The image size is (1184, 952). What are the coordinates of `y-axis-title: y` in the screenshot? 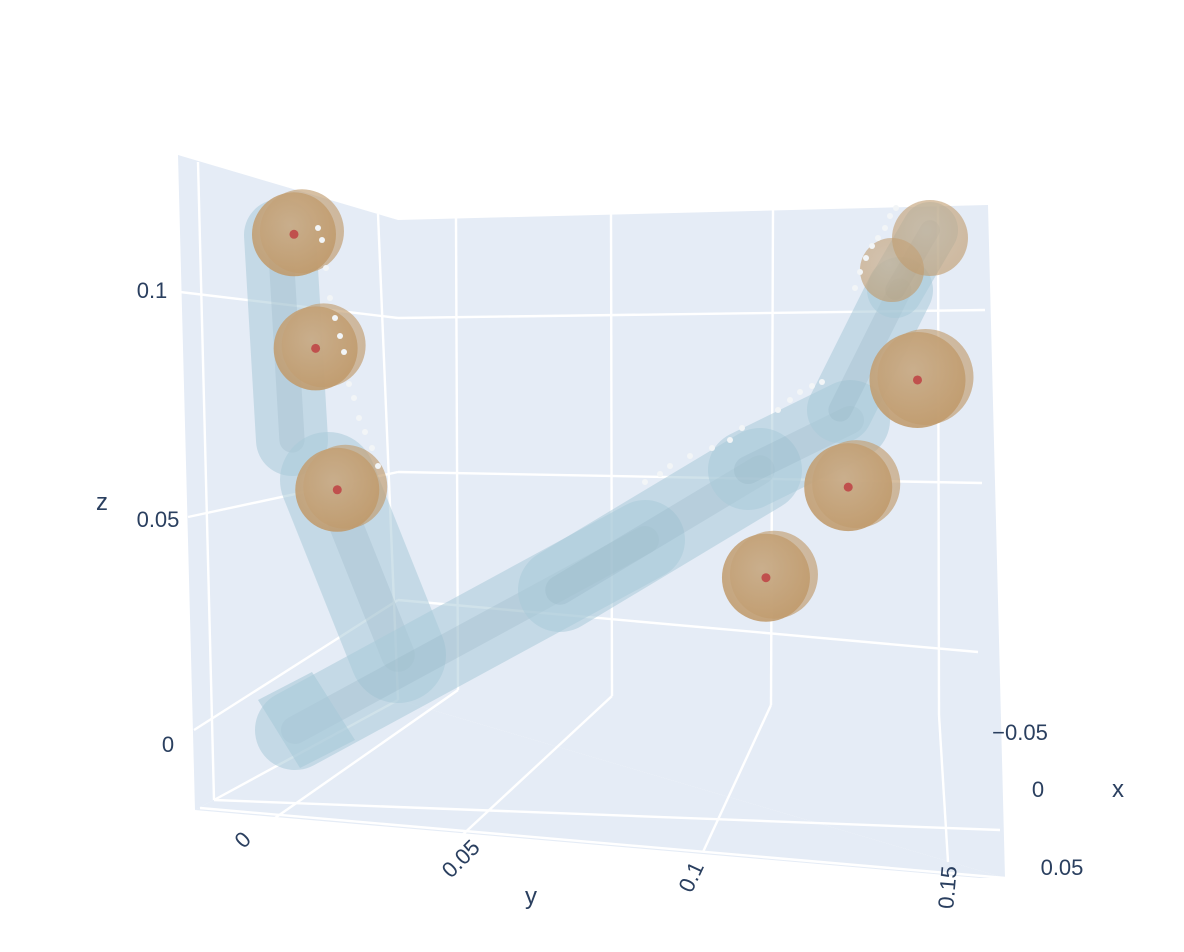 It's located at (531, 896).